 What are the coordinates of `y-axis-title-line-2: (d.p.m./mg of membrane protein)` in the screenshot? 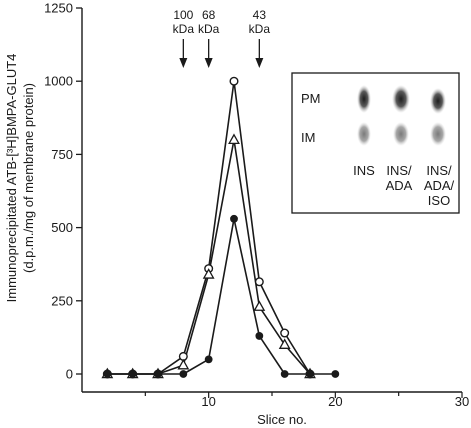 It's located at (28, 178).